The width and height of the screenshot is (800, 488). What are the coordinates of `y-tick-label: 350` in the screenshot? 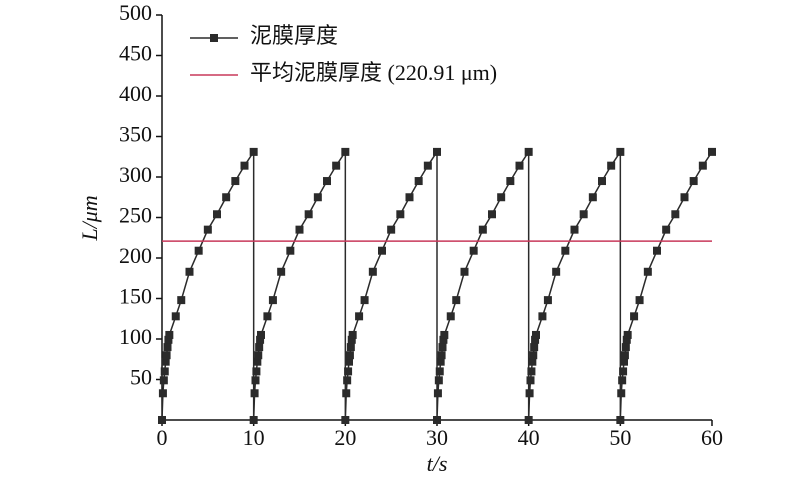 It's located at (135, 134).